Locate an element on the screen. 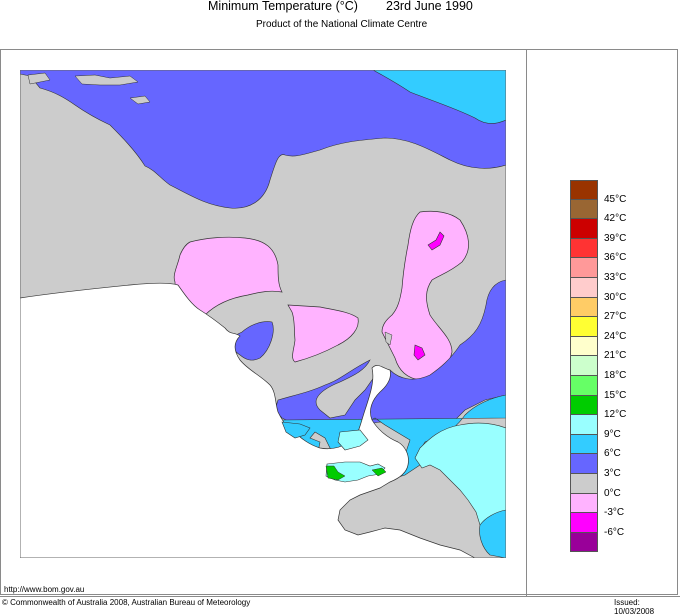 The image size is (680, 616). legend-label: 15°C is located at coordinates (615, 395).